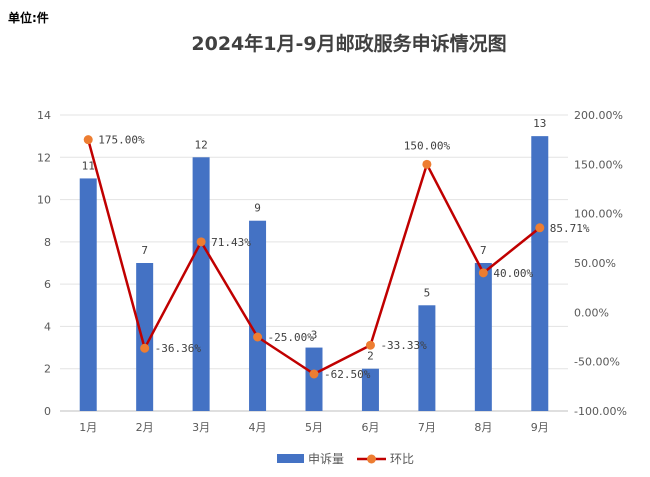 The width and height of the screenshot is (650, 477). Describe the element at coordinates (47, 242) in the screenshot. I see `y-left-tick-label: 8` at that location.